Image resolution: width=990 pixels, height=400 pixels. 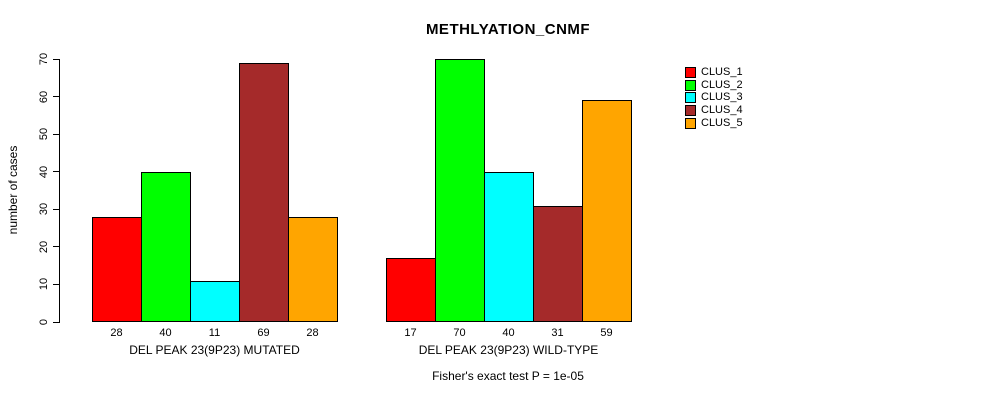 What do you see at coordinates (508, 376) in the screenshot?
I see `chart-subtitle: Fisher's exact test P = 1e-05` at bounding box center [508, 376].